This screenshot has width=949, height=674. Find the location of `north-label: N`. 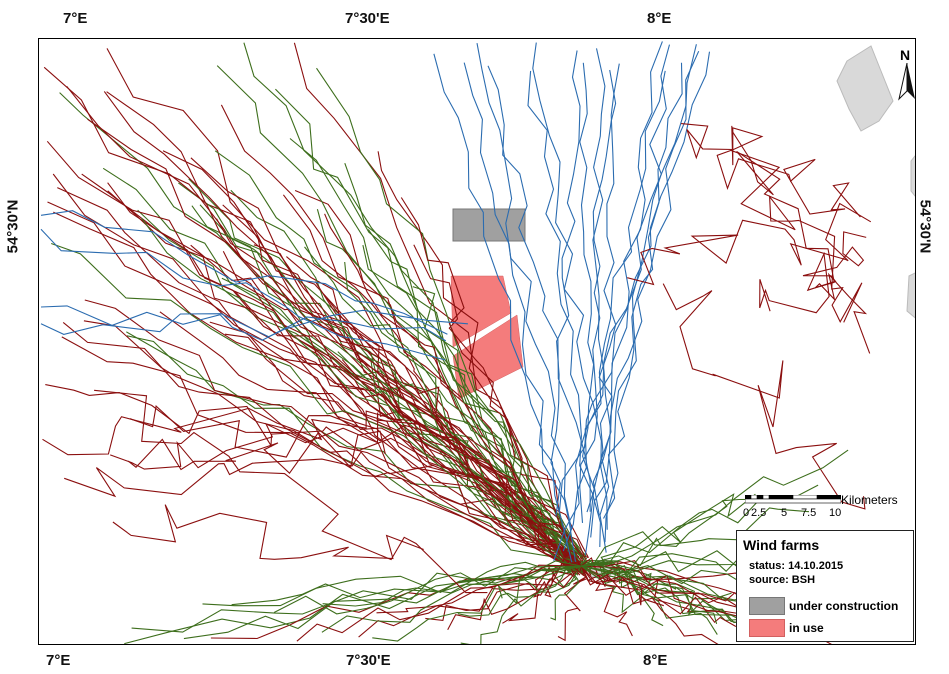

north-label: N is located at coordinates (905, 55).